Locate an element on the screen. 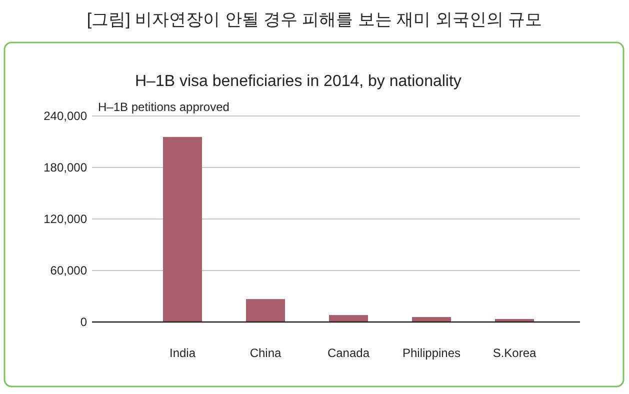  chart-subtitle: H–1B visa beneficiaries in 2014, by nationality is located at coordinates (298, 81).